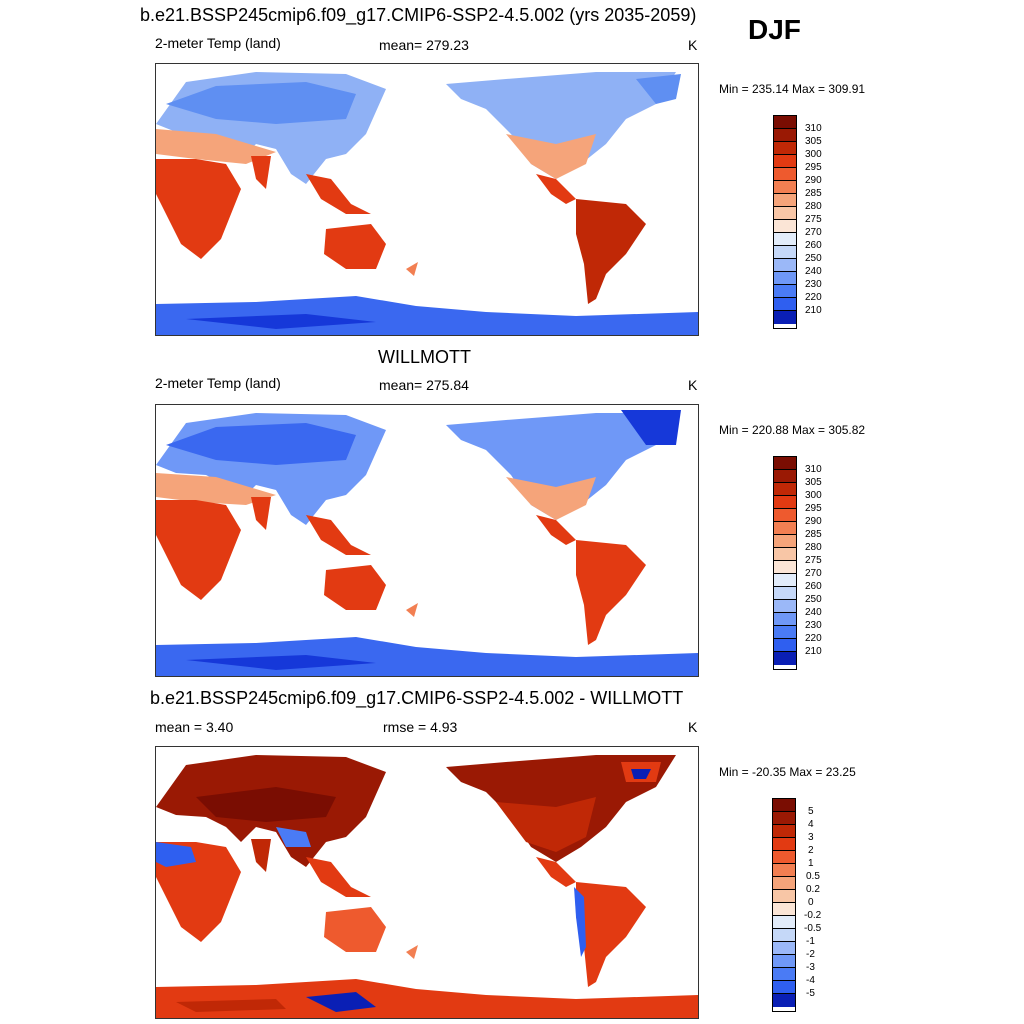  What do you see at coordinates (811, 837) in the screenshot?
I see `panel3-tick: 3` at bounding box center [811, 837].